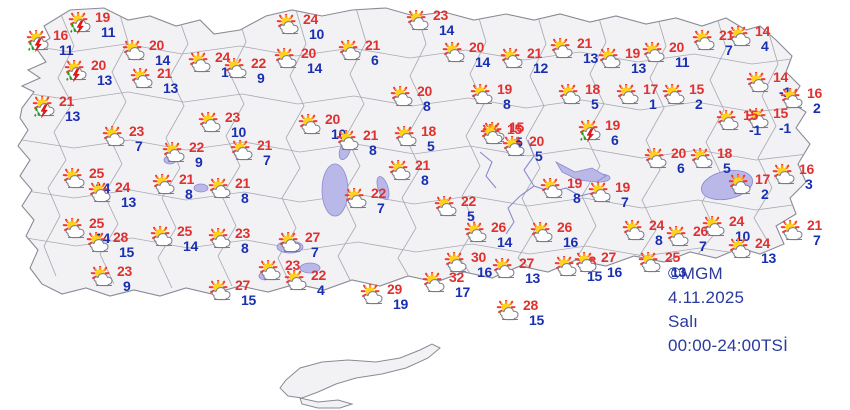  What do you see at coordinates (378, 193) in the screenshot?
I see `max-temperature: 22` at bounding box center [378, 193].